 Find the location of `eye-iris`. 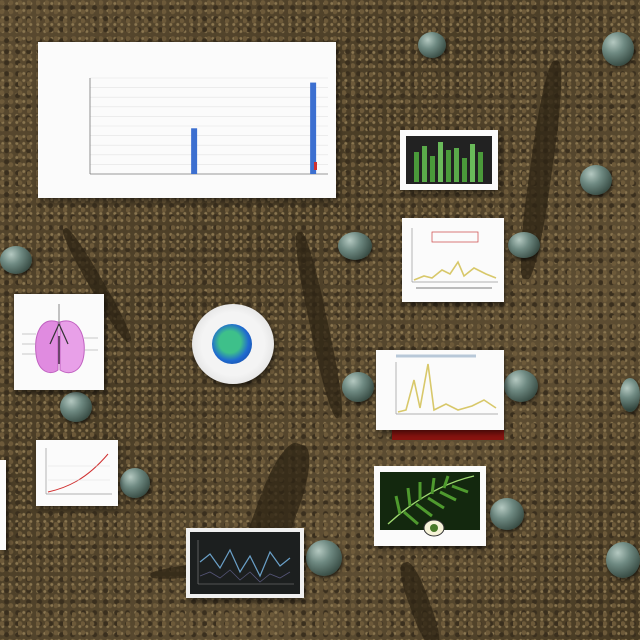

eye-iris is located at coordinates (232, 344).